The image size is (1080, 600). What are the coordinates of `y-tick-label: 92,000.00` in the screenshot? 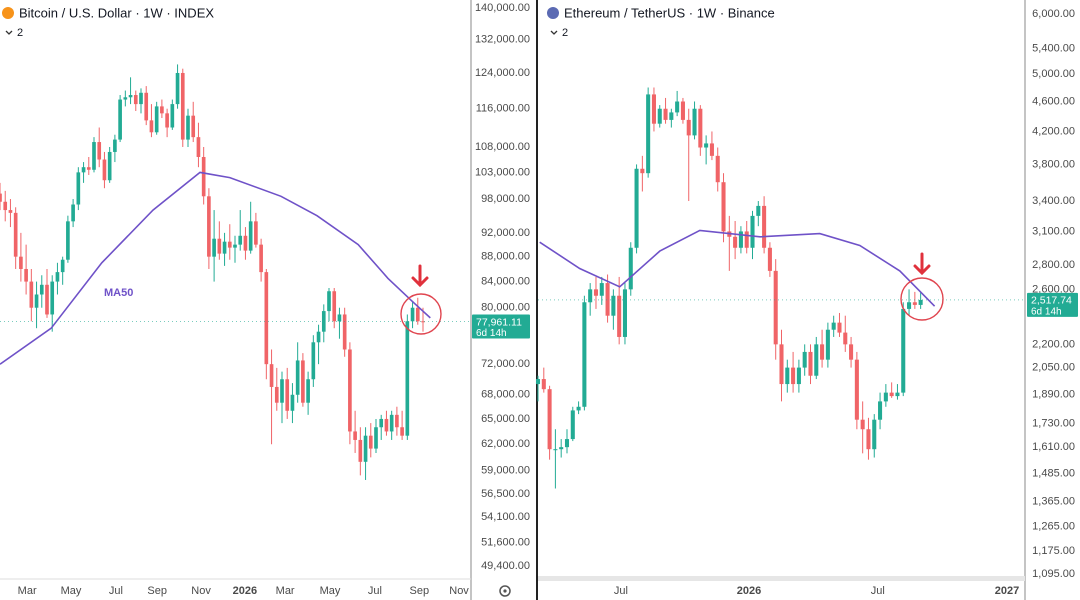 It's located at (505, 233).